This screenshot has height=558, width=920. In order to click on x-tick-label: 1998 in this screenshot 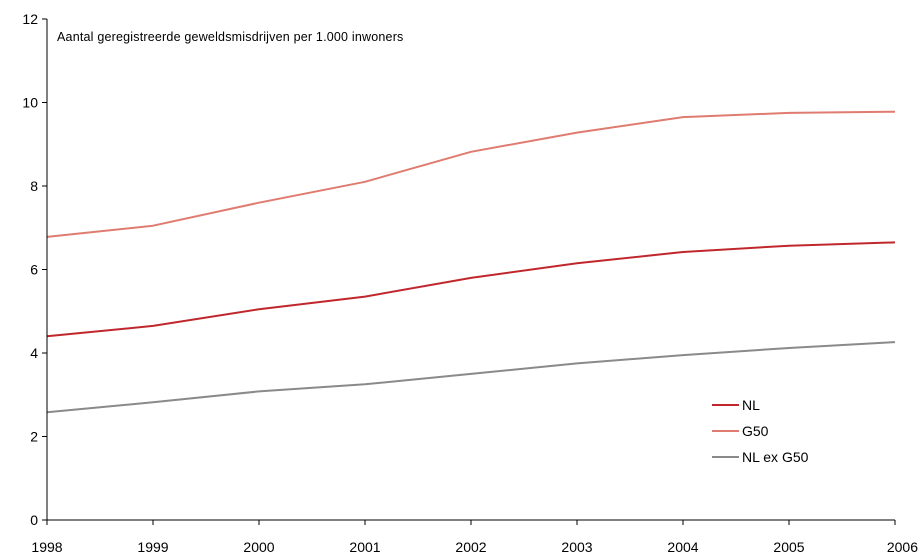, I will do `click(46, 547)`.